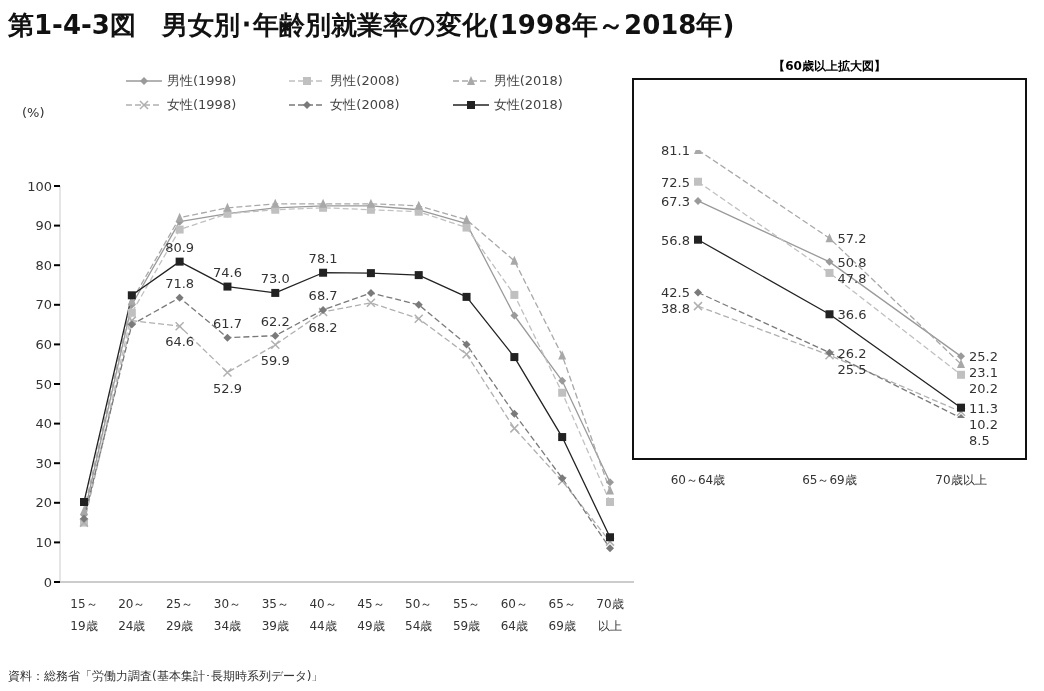 This screenshot has height=691, width=1044. What do you see at coordinates (852, 353) in the screenshot?
I see `data-label: 26.2` at bounding box center [852, 353].